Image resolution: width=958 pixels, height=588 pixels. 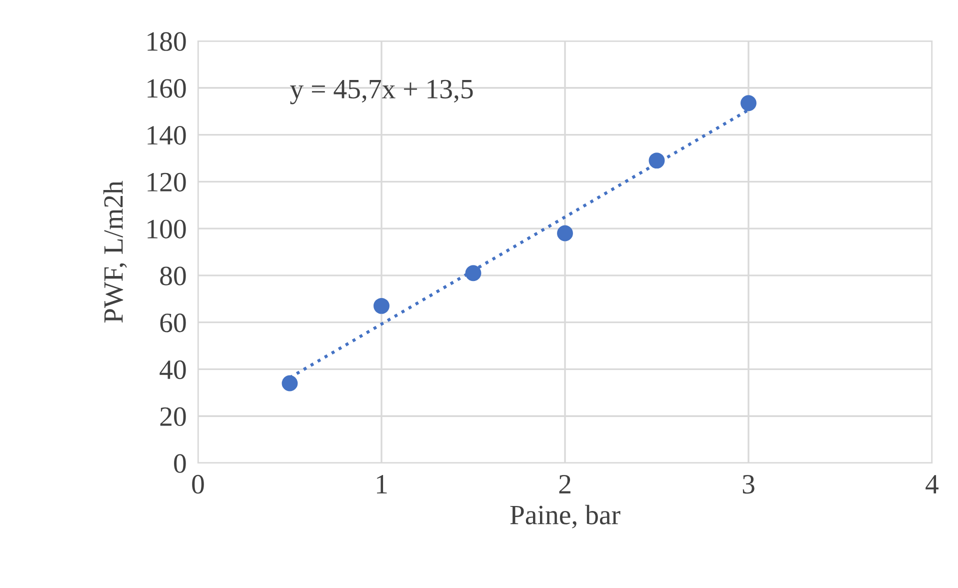 What do you see at coordinates (932, 484) in the screenshot?
I see `x-tick-label: 4` at bounding box center [932, 484].